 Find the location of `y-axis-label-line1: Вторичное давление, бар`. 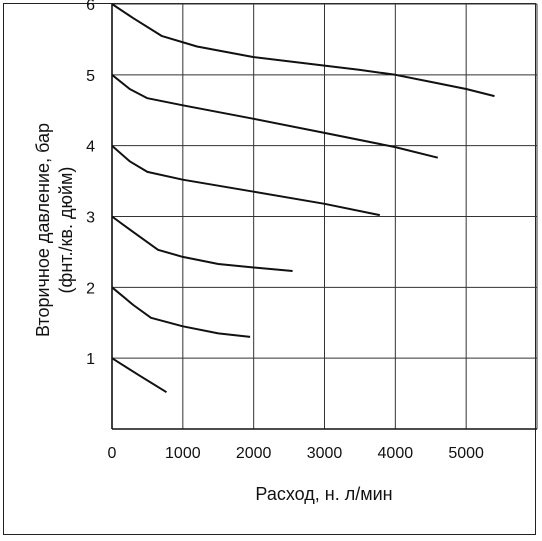

y-axis-label-line1: Вторичное давление, бар is located at coordinates (43, 230).